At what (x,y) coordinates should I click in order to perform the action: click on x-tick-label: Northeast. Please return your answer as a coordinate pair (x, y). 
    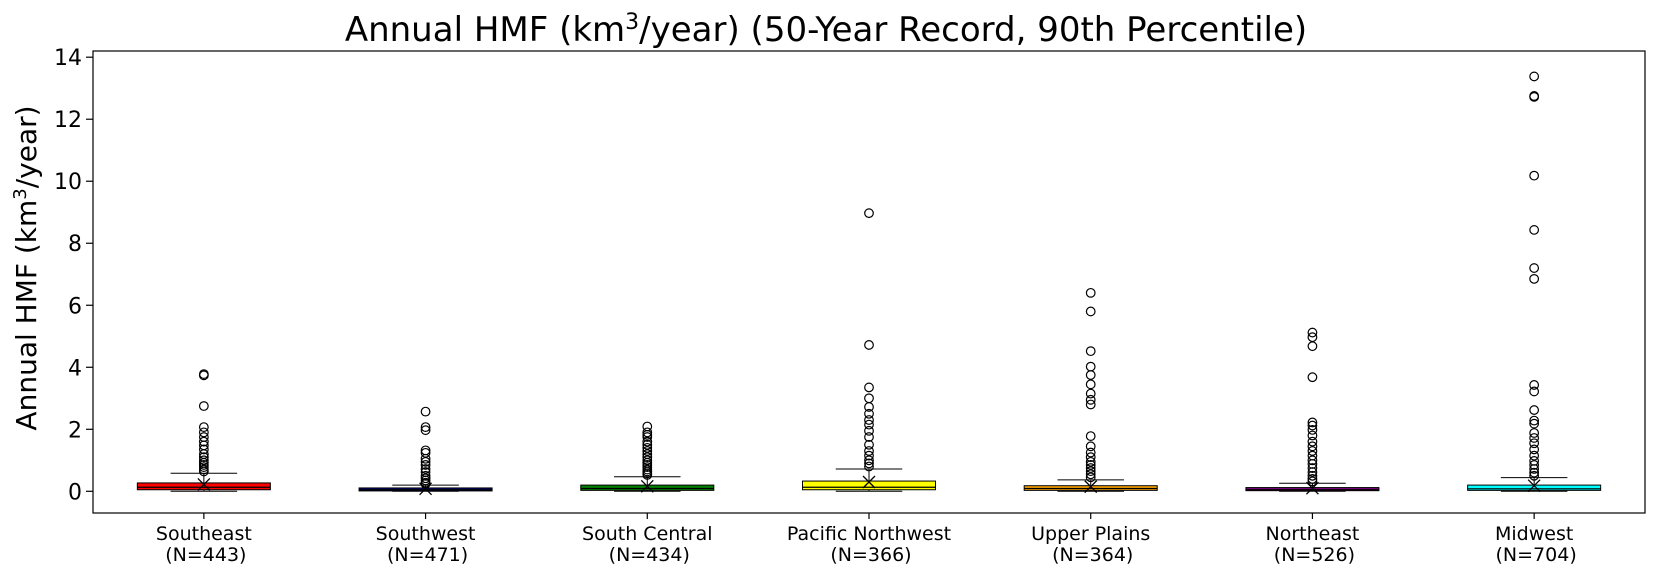
    Looking at the image, I should click on (1313, 534).